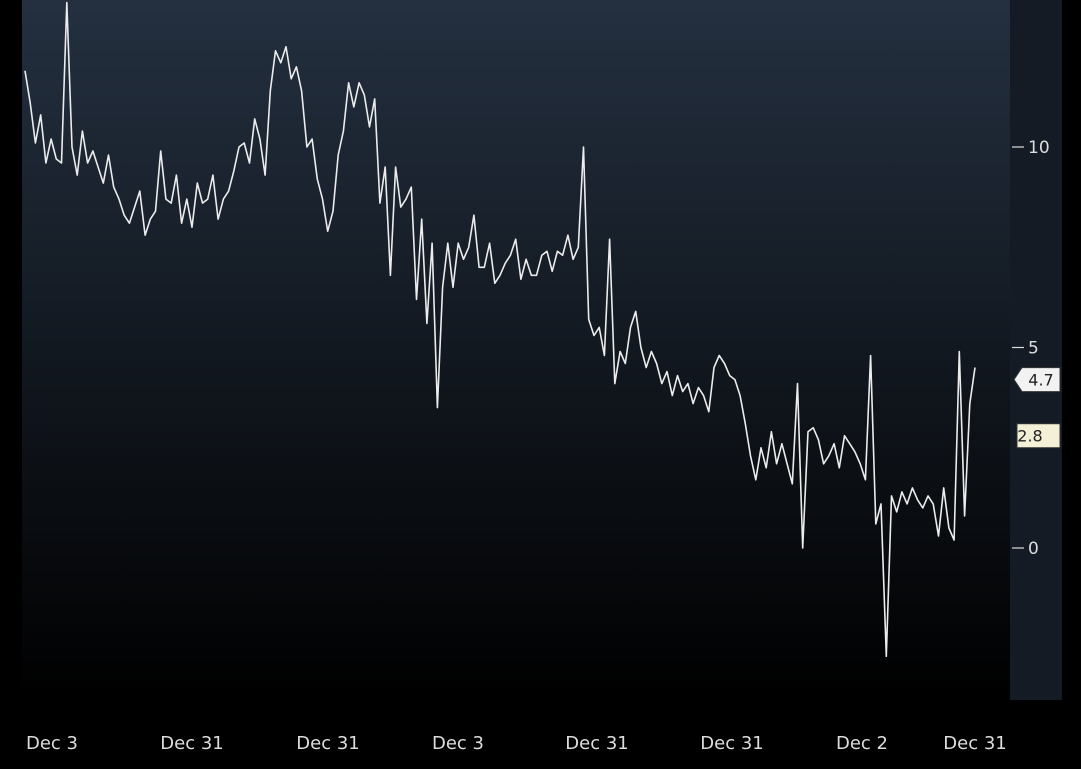  I want to click on y-tick-label: 5, so click(1033, 349).